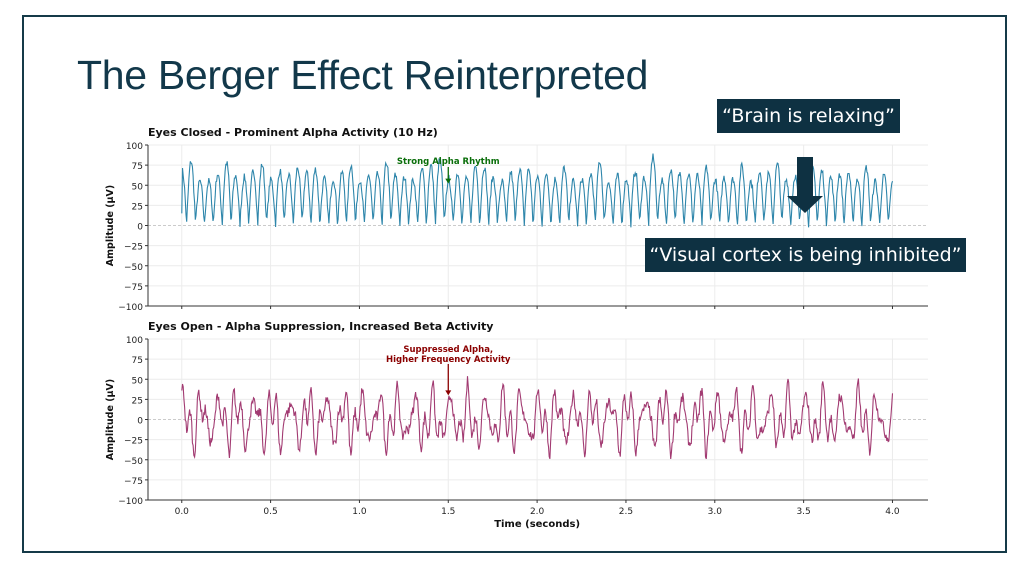 This screenshot has width=1031, height=572. I want to click on annotation-label: Higher Frequency Activity, so click(448, 360).